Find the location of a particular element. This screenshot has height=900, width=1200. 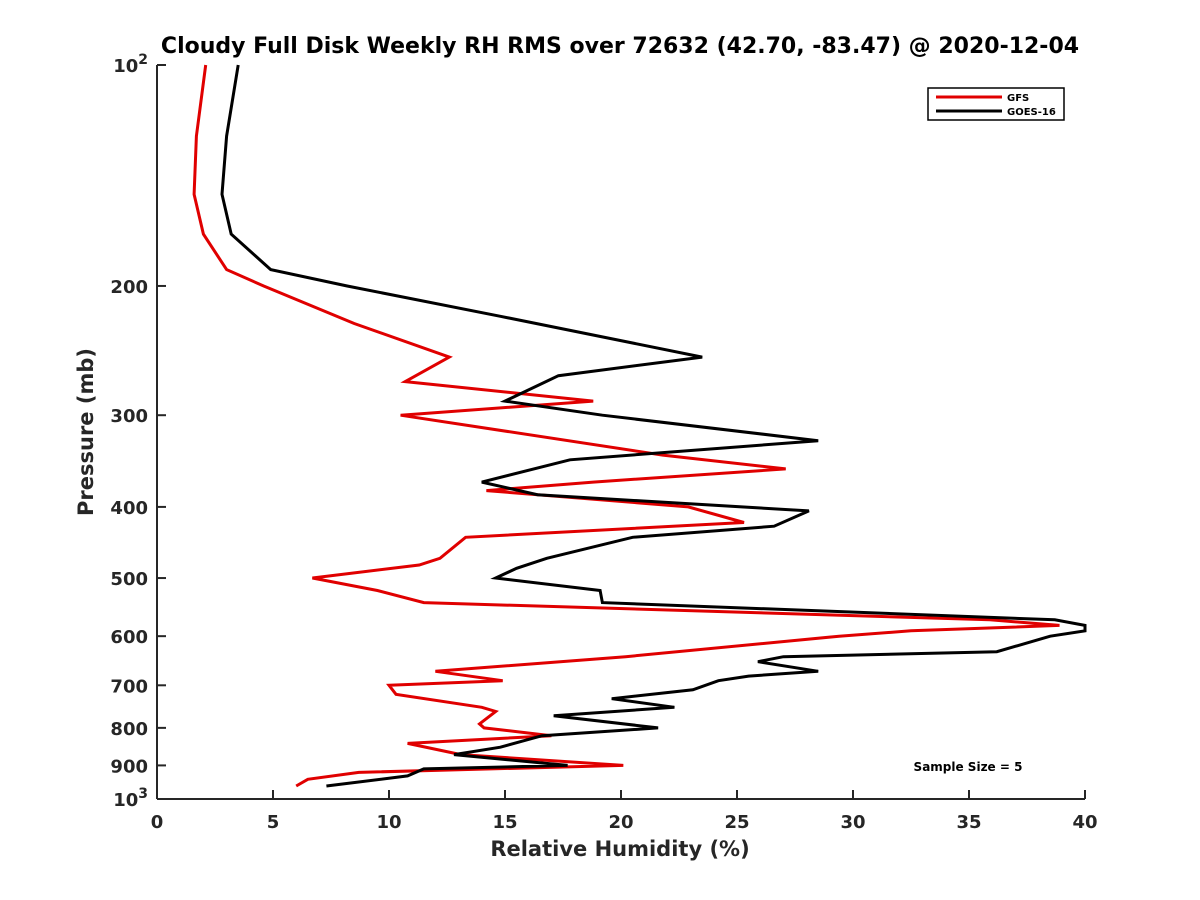

legend-box is located at coordinates (996, 104).